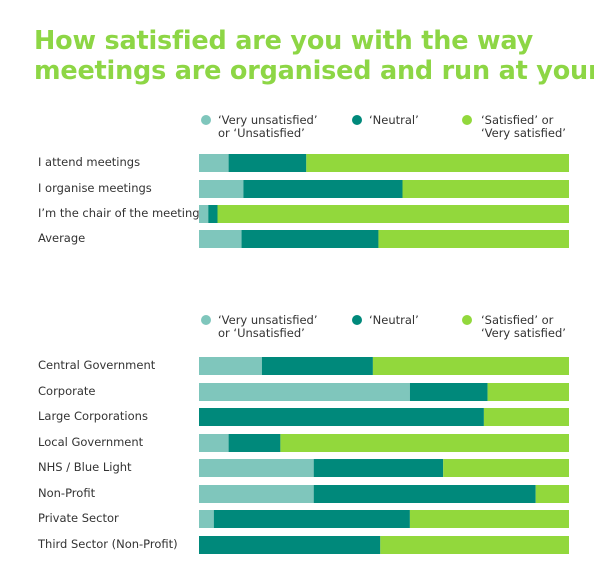 The width and height of the screenshot is (594, 576). What do you see at coordinates (95, 188) in the screenshot?
I see `category-label: I organise meetings` at bounding box center [95, 188].